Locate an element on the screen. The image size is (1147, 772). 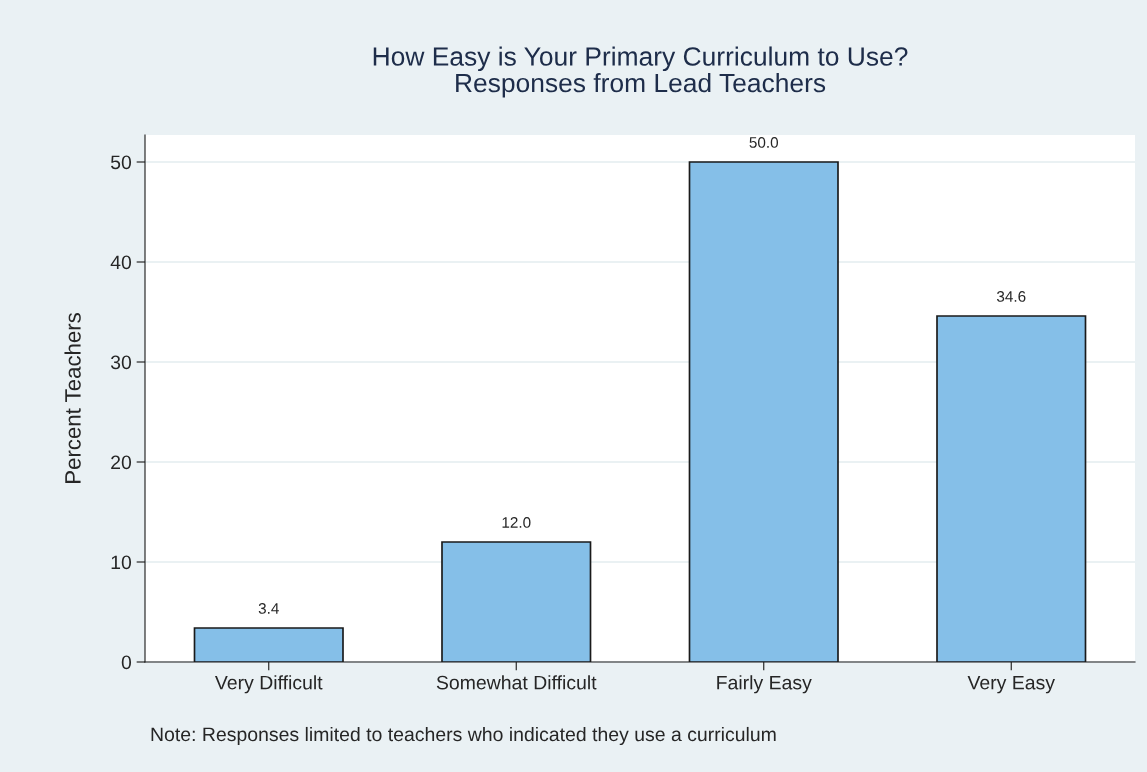
data-label: 50.0 is located at coordinates (764, 142).